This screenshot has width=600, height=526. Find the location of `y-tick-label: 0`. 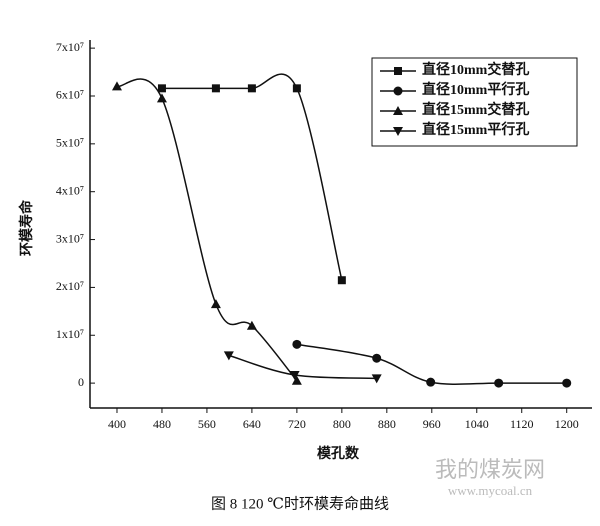

y-tick-label: 0 is located at coordinates (81, 382).